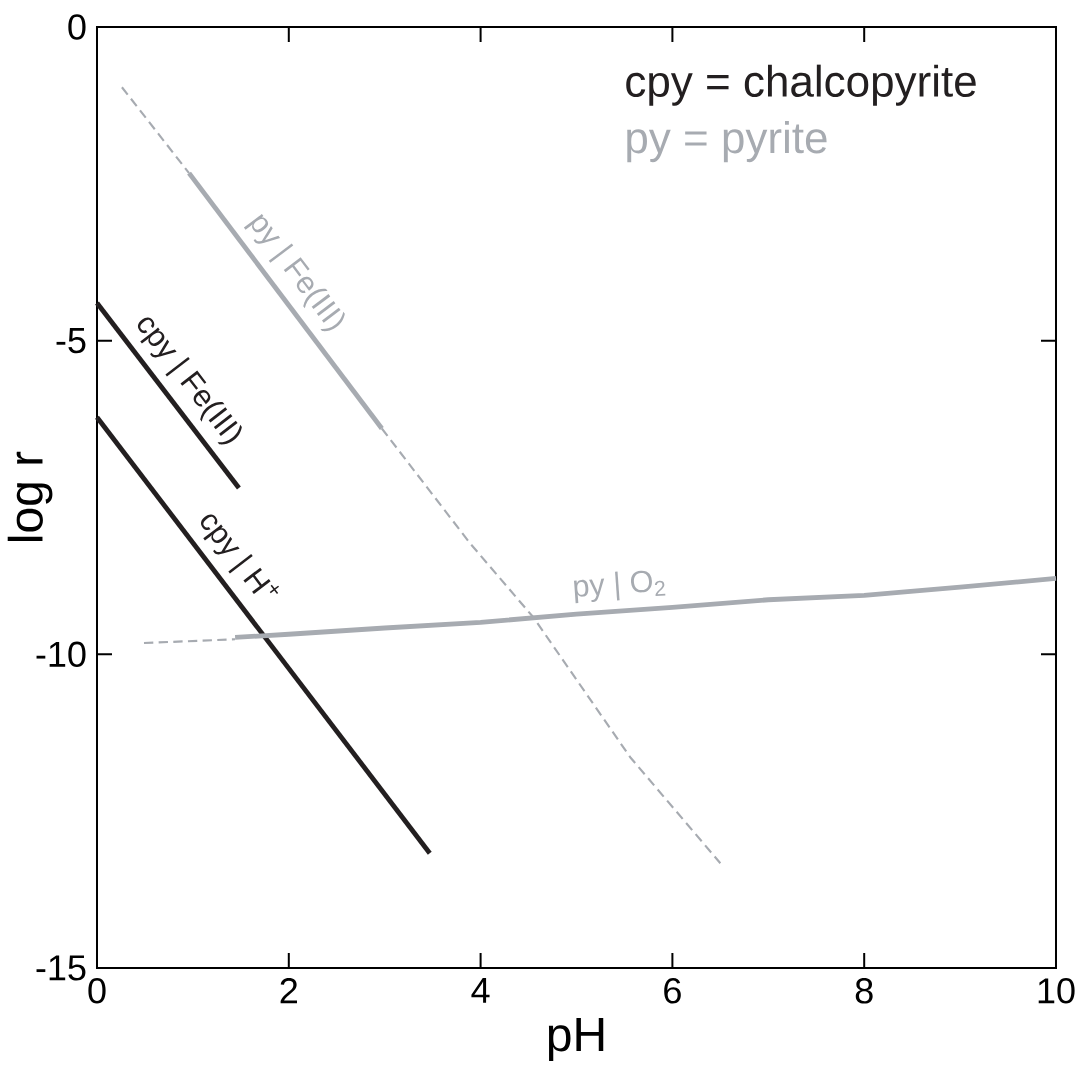  I want to click on y-tick-label: -15, so click(61, 968).